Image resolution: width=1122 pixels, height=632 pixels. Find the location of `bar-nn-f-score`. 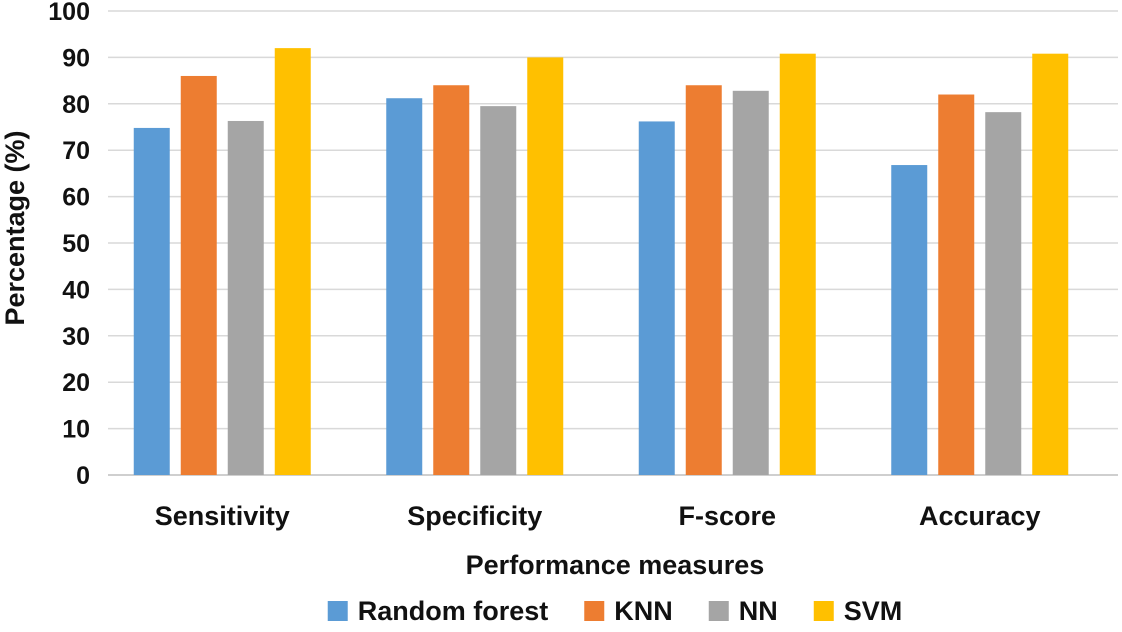

bar-nn-f-score is located at coordinates (750, 283).